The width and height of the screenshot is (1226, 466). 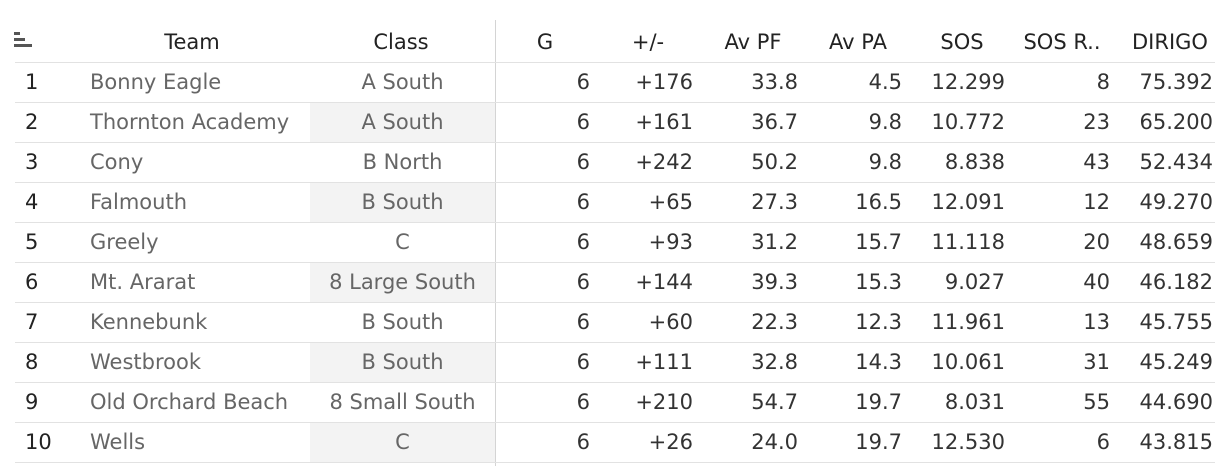 I want to click on stat: 75.392, so click(x=1176, y=82).